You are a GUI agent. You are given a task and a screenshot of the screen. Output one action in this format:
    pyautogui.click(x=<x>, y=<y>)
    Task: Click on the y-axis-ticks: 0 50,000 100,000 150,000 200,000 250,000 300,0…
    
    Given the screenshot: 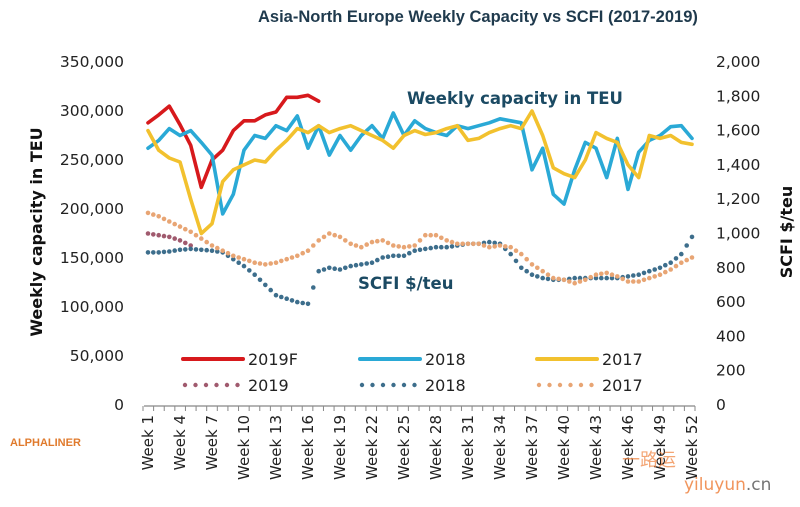 What is the action you would take?
    pyautogui.click(x=92, y=233)
    